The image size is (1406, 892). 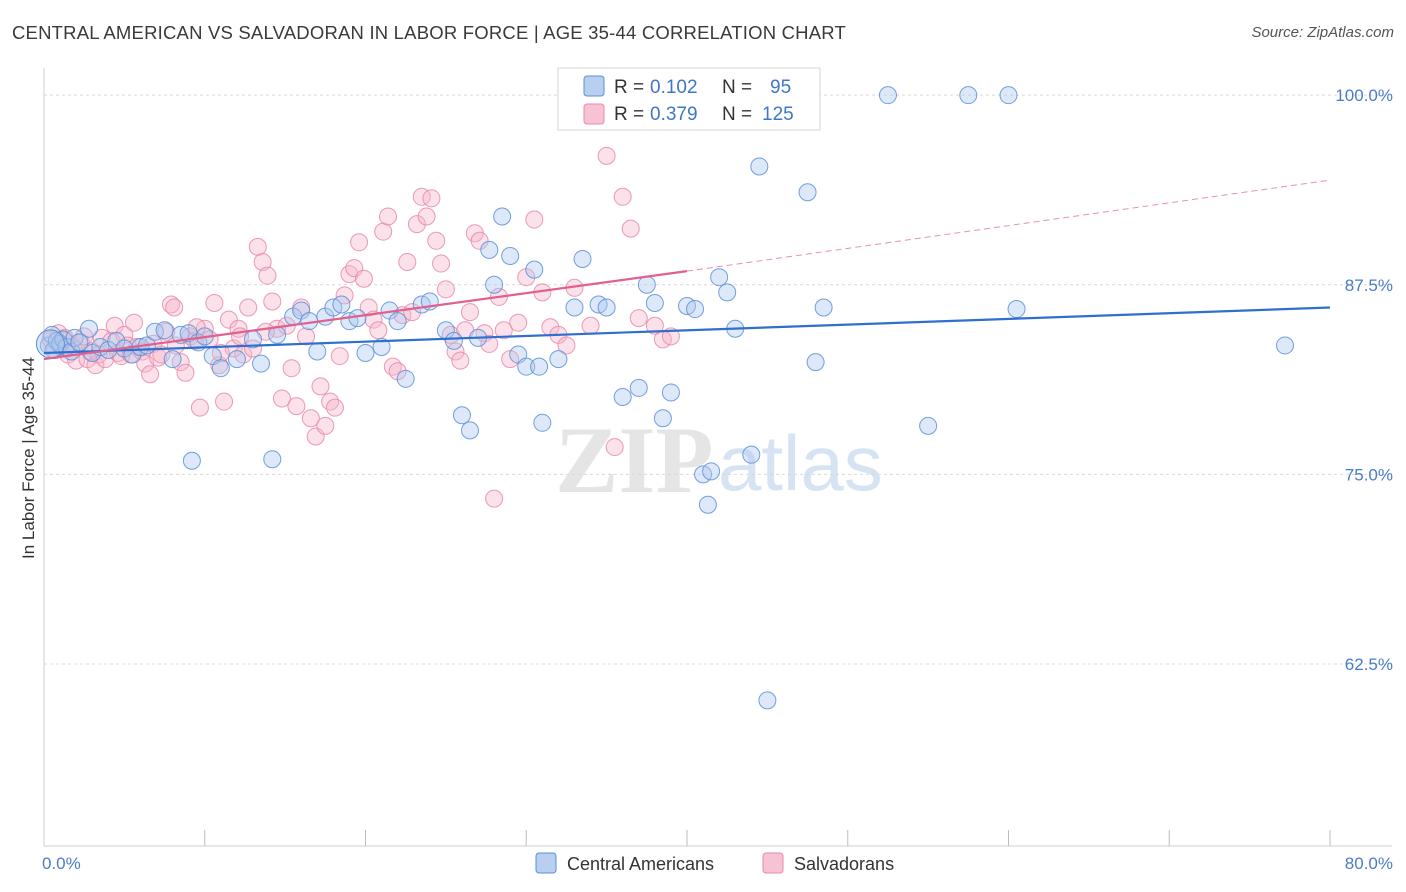 What do you see at coordinates (629, 87) in the screenshot?
I see `legend-top-r-label-1: R =` at bounding box center [629, 87].